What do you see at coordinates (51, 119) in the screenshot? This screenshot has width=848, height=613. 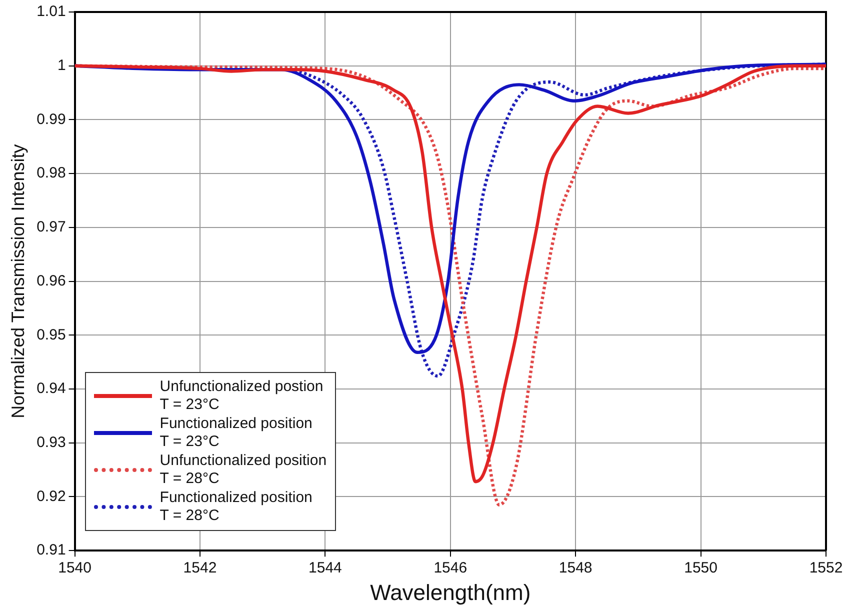 I see `y-tick-label: 0.99` at bounding box center [51, 119].